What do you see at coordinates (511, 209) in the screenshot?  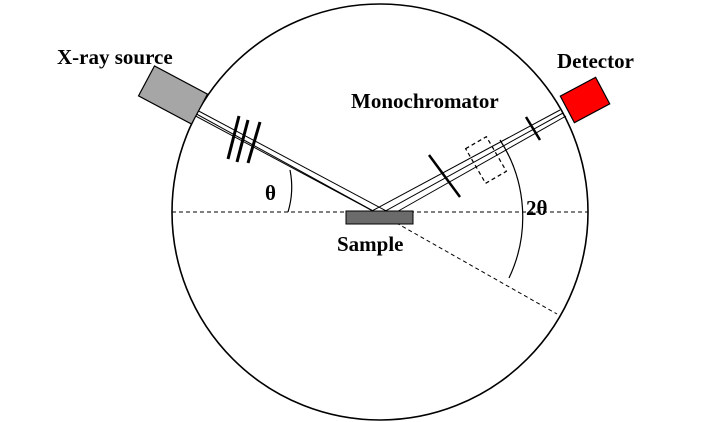 I see `two-theta-arc` at bounding box center [511, 209].